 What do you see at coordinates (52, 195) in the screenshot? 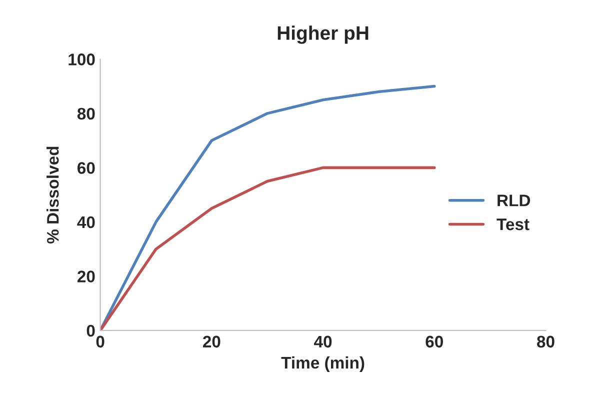
I see `y-axis-title: % Dissolved` at bounding box center [52, 195].